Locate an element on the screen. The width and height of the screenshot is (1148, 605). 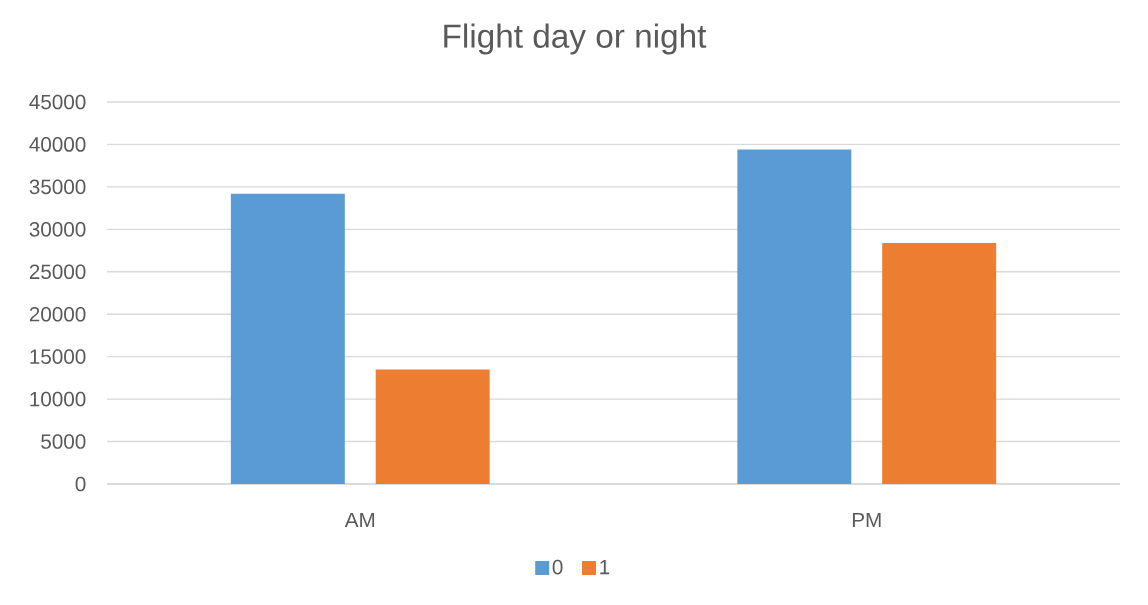
y-tick-label: 15000 is located at coordinates (58, 356).